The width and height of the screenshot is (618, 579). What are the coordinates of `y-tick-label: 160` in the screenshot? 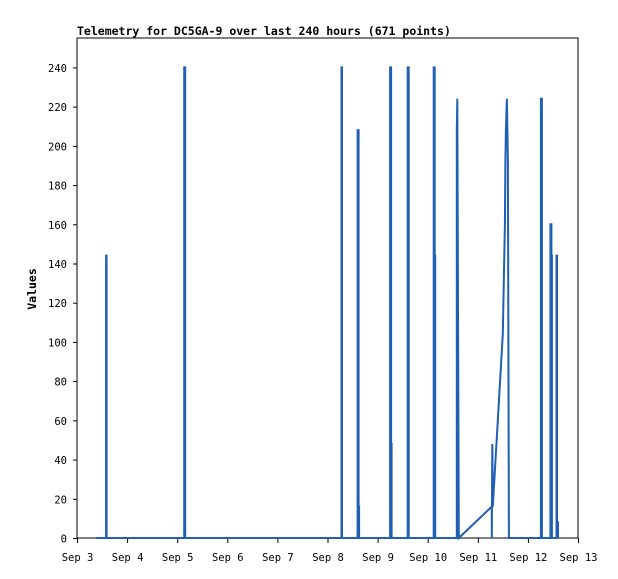 It's located at (57, 226).